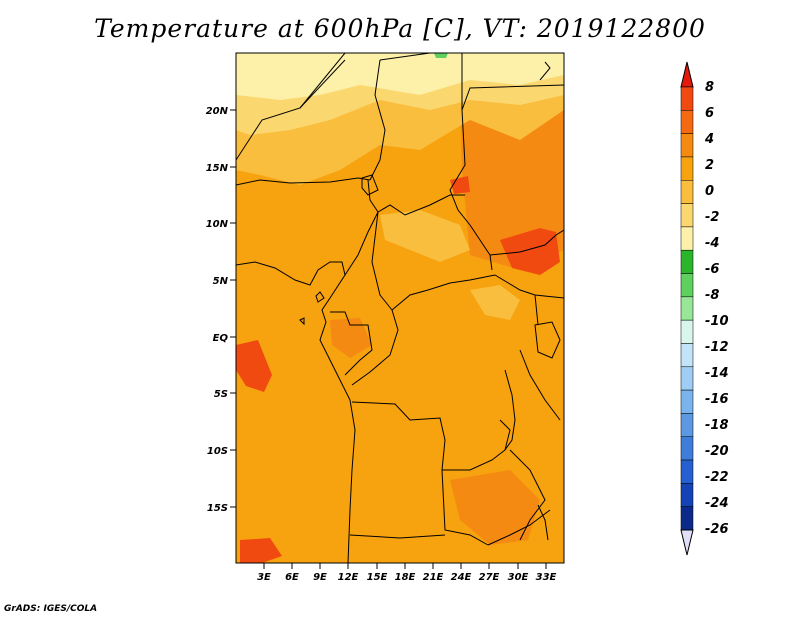 The width and height of the screenshot is (800, 618). I want to click on border-angola-zambia, so click(465, 507).